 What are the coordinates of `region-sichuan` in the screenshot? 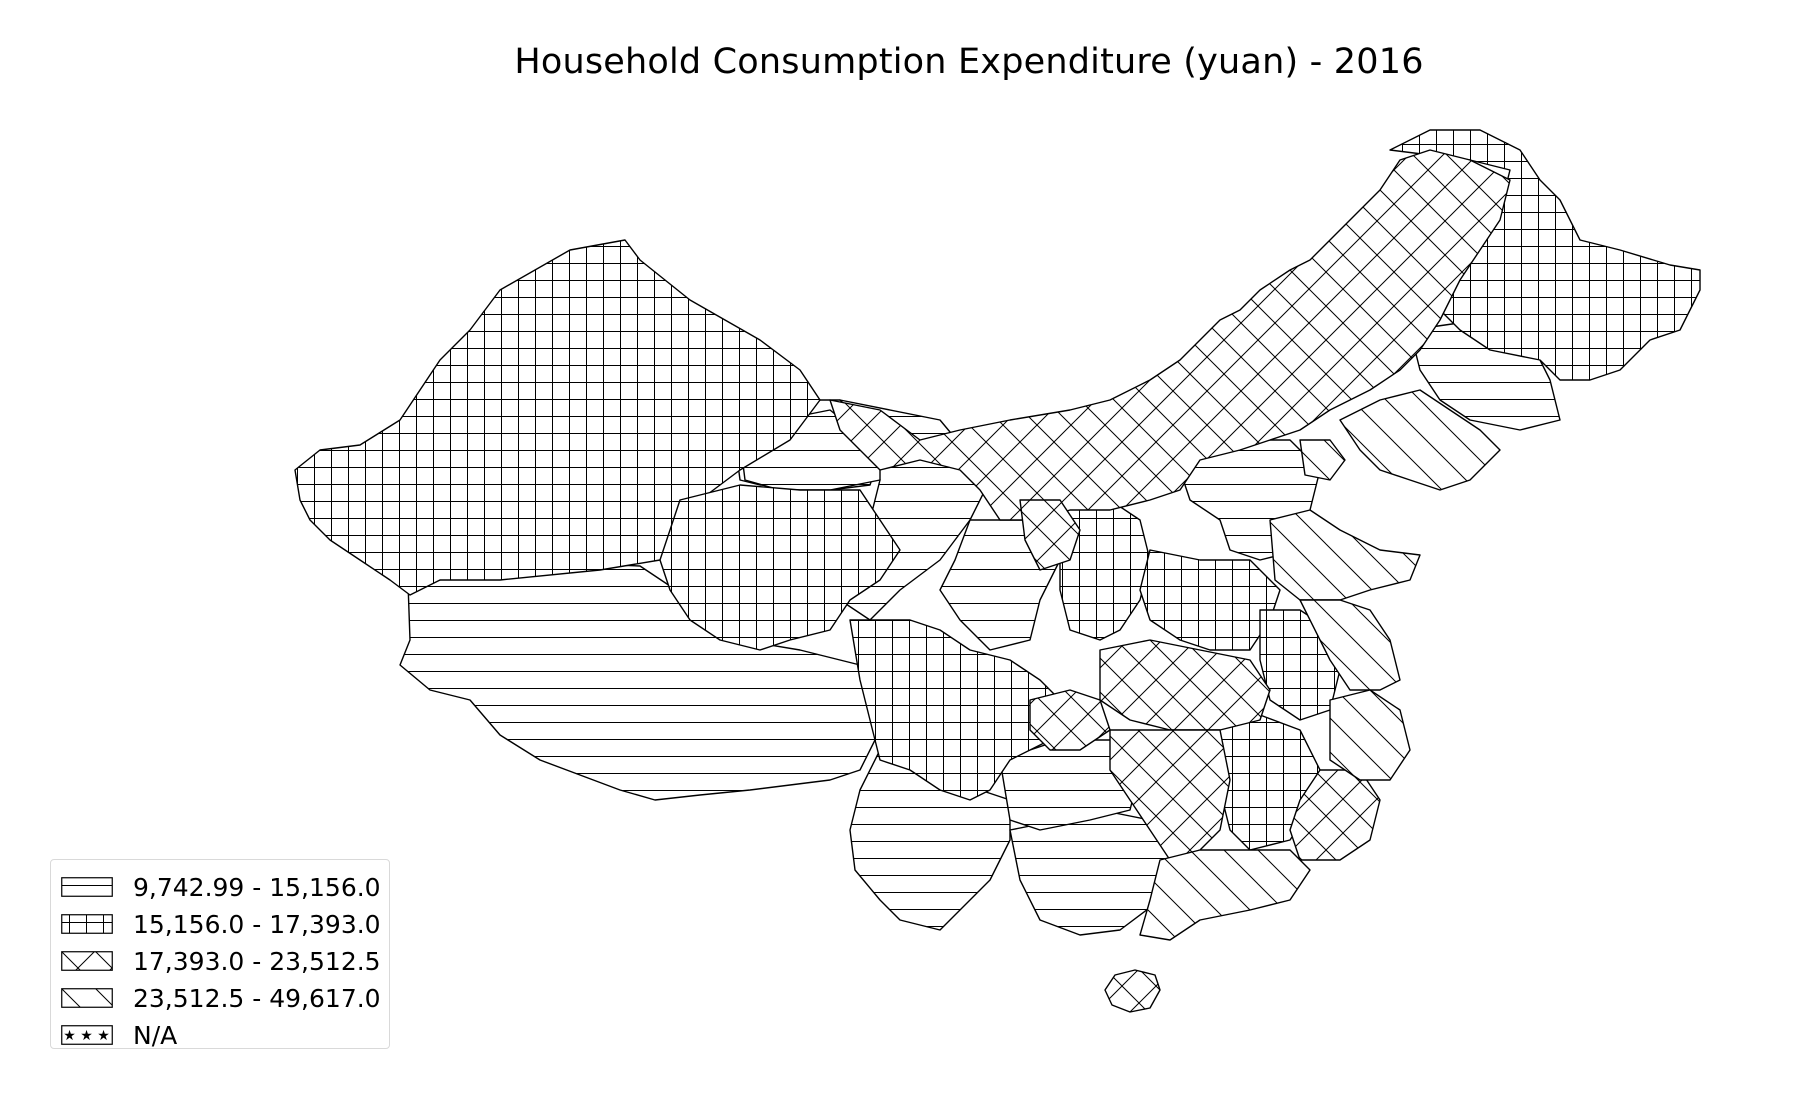 It's located at (955, 710).